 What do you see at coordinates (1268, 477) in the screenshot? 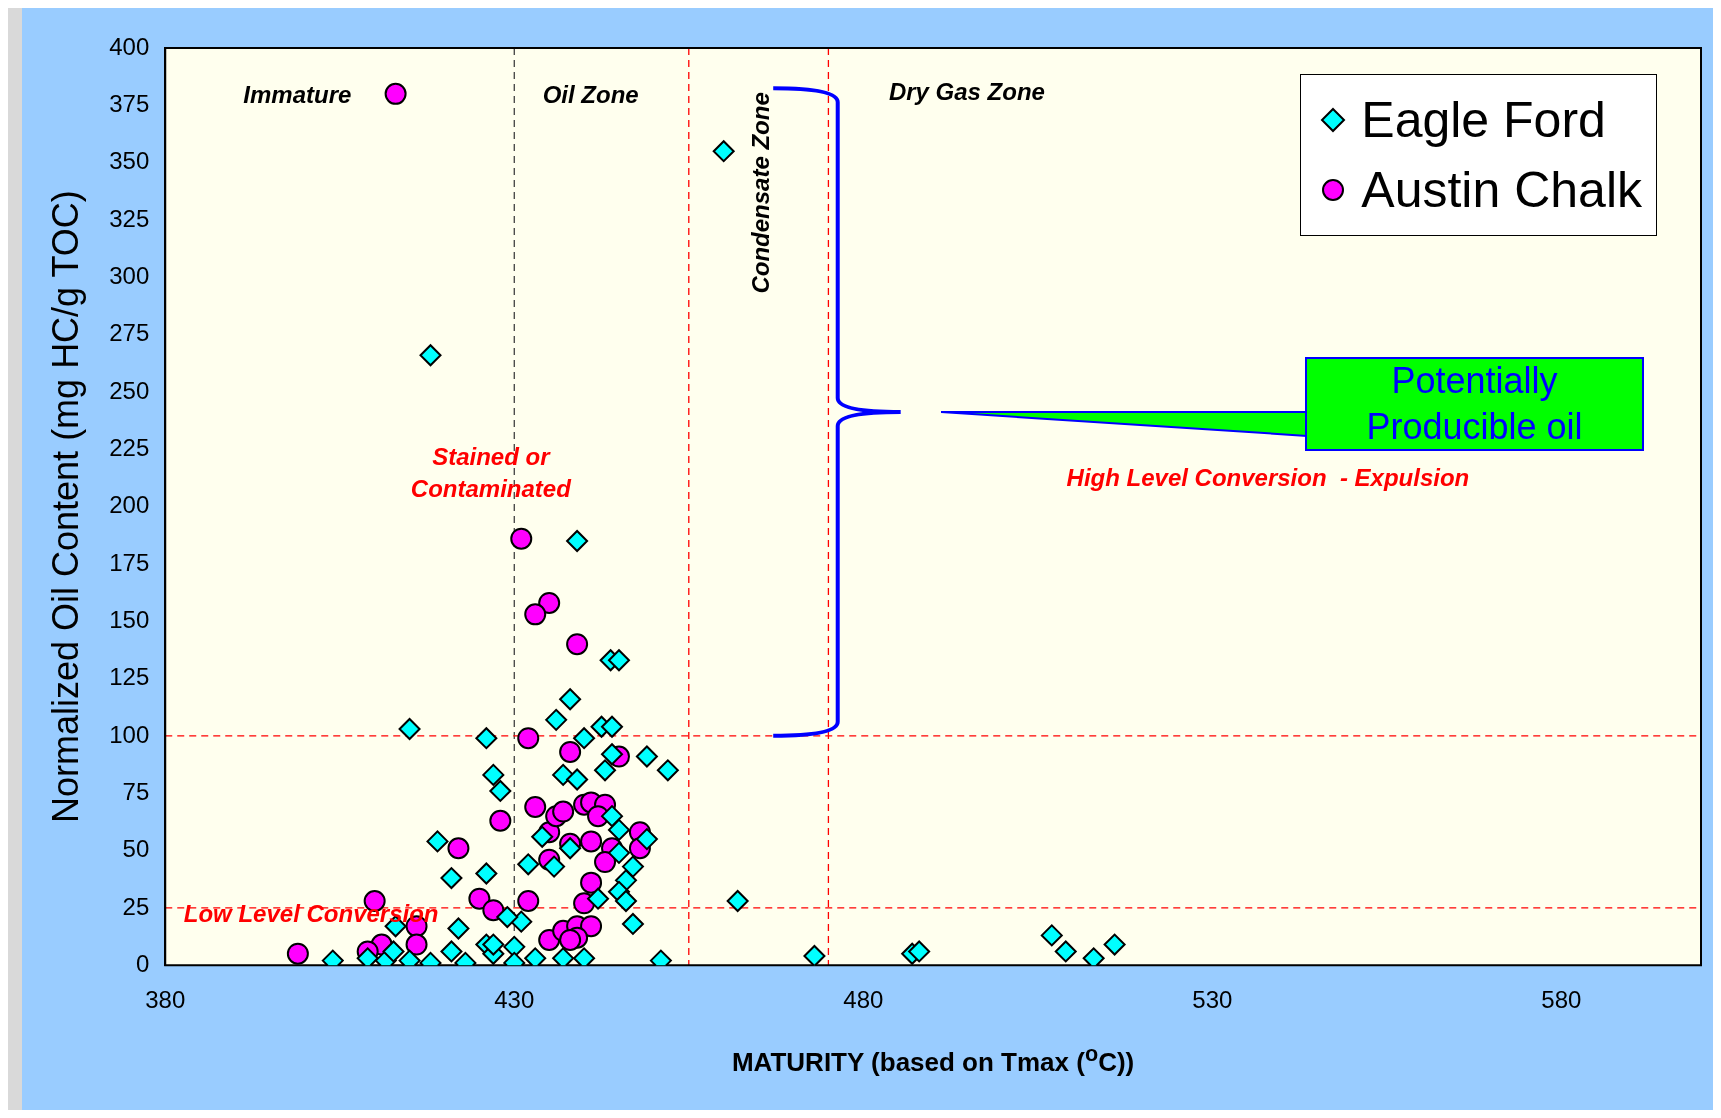
I see `annotation: High Level Conversion - Expulsion` at bounding box center [1268, 477].